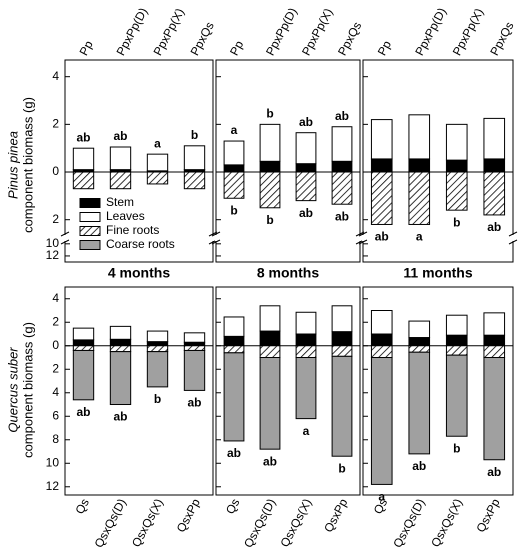 The image size is (523, 550). What do you see at coordinates (55, 415) in the screenshot?
I see `y-tick-label: 6` at bounding box center [55, 415].